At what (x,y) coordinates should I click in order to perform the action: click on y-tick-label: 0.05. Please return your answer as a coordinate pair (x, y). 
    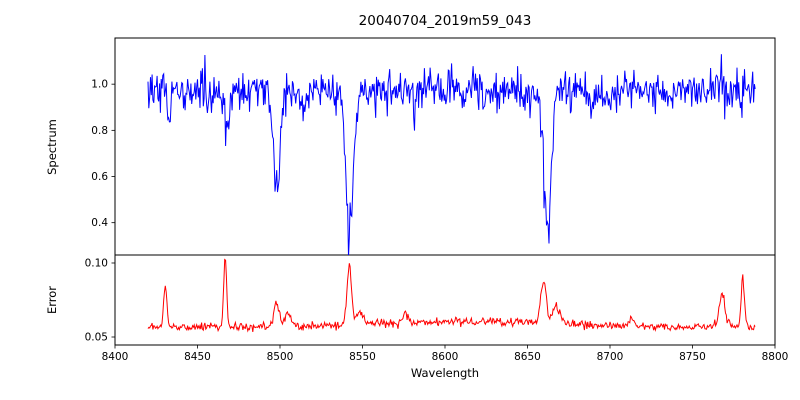
    Looking at the image, I should click on (96, 338).